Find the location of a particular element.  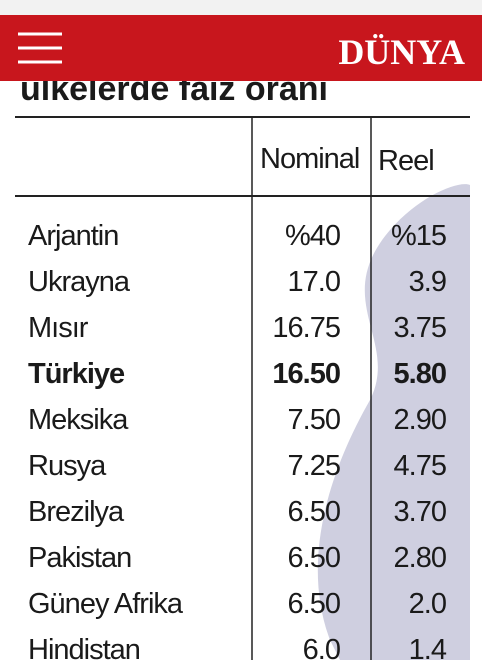

country-name: Türkiye is located at coordinates (76, 374).